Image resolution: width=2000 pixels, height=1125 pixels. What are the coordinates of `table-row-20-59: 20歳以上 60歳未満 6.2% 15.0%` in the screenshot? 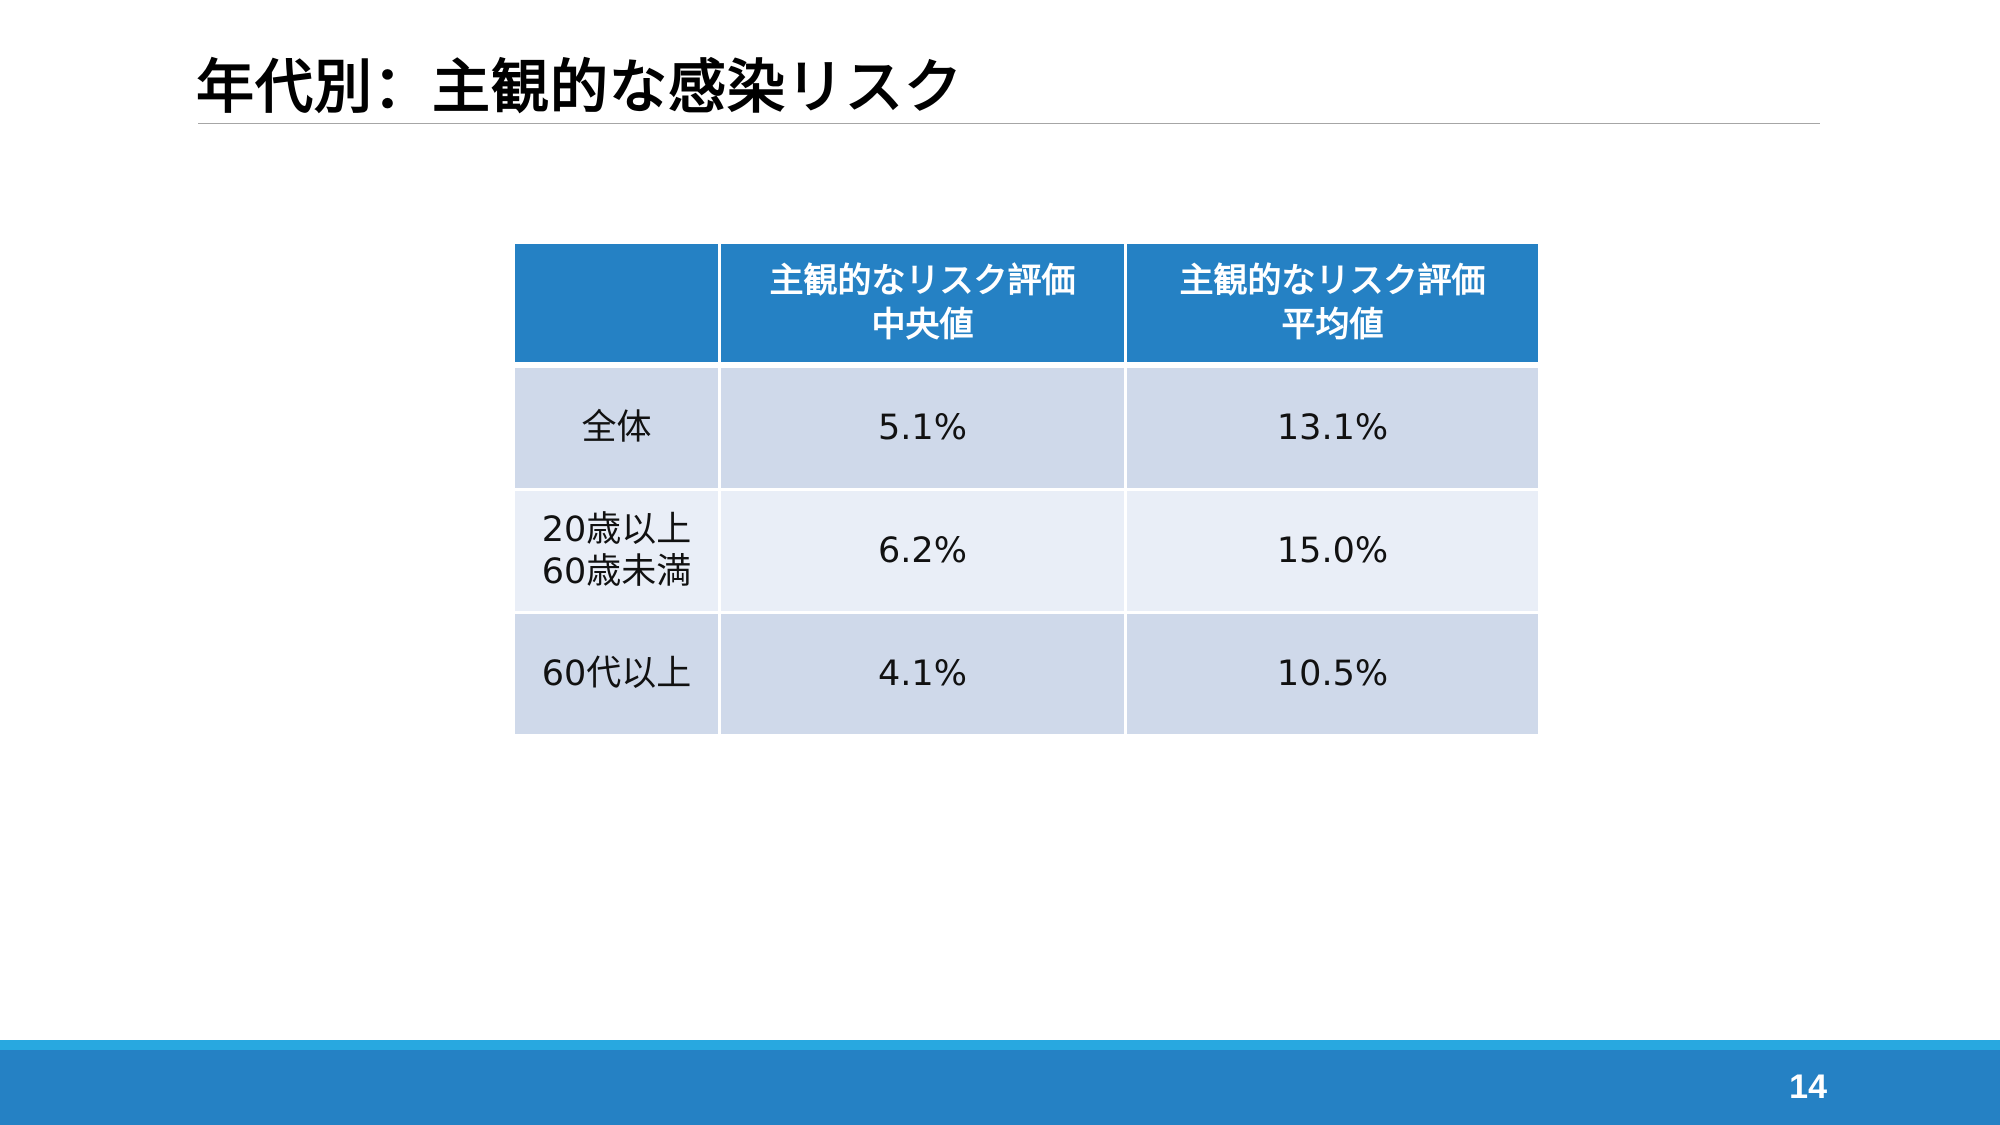 It's located at (1026, 551).